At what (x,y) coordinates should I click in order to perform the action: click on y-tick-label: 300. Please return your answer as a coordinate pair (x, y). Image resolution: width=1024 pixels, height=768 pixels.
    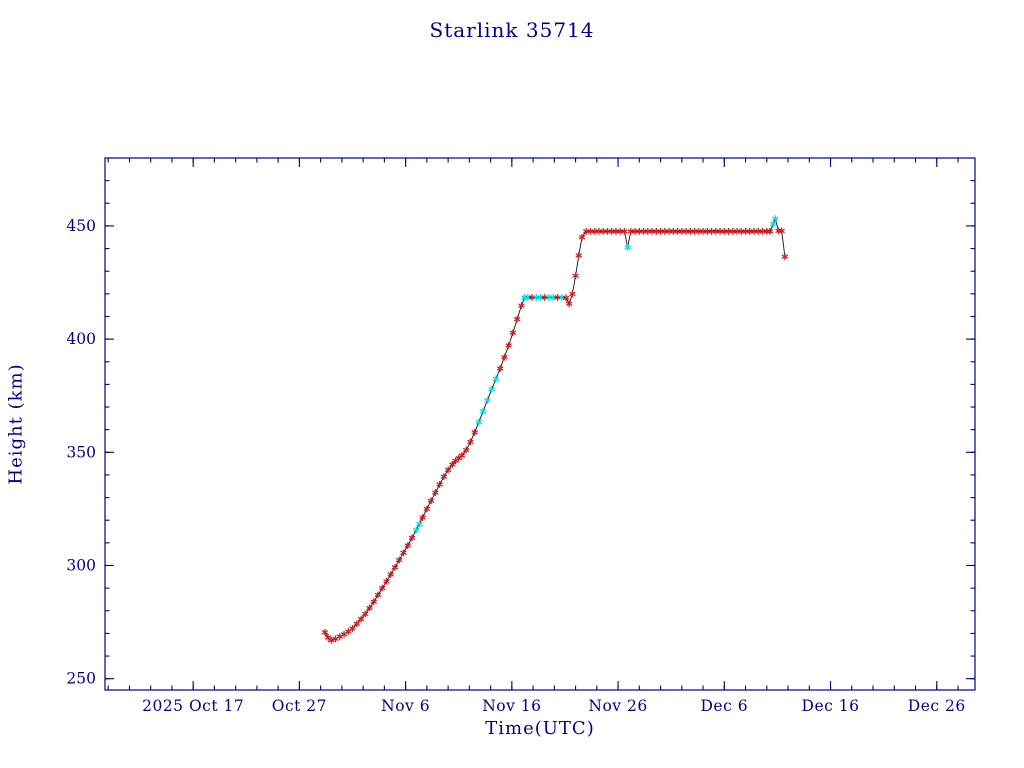
    Looking at the image, I should click on (81, 565).